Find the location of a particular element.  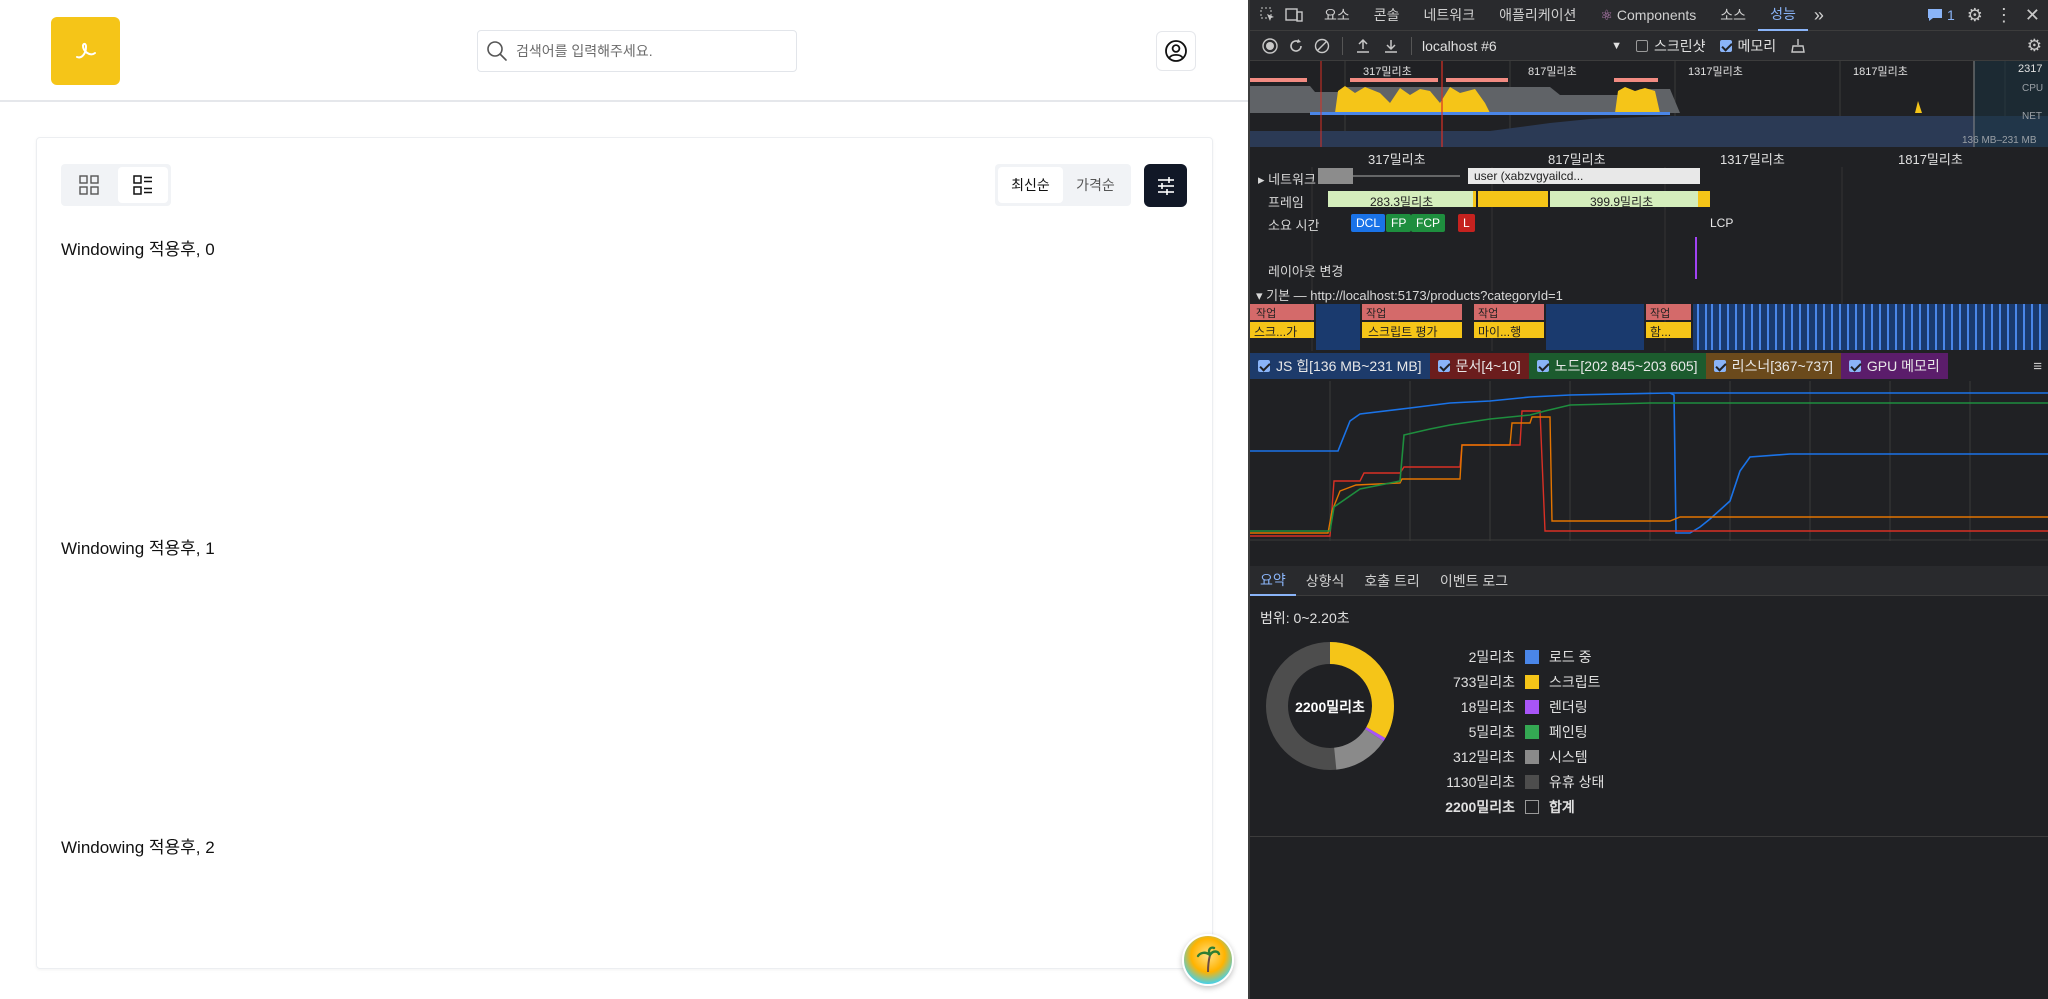

list-item-title: Windowing 적용후, 0 is located at coordinates (138, 249).